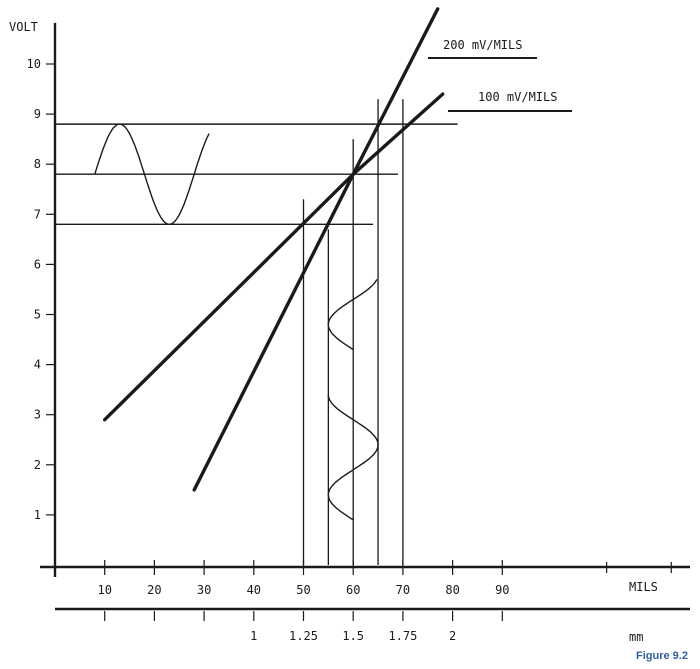  Describe the element at coordinates (636, 637) in the screenshot. I see `x2-axis-label: mm` at that location.